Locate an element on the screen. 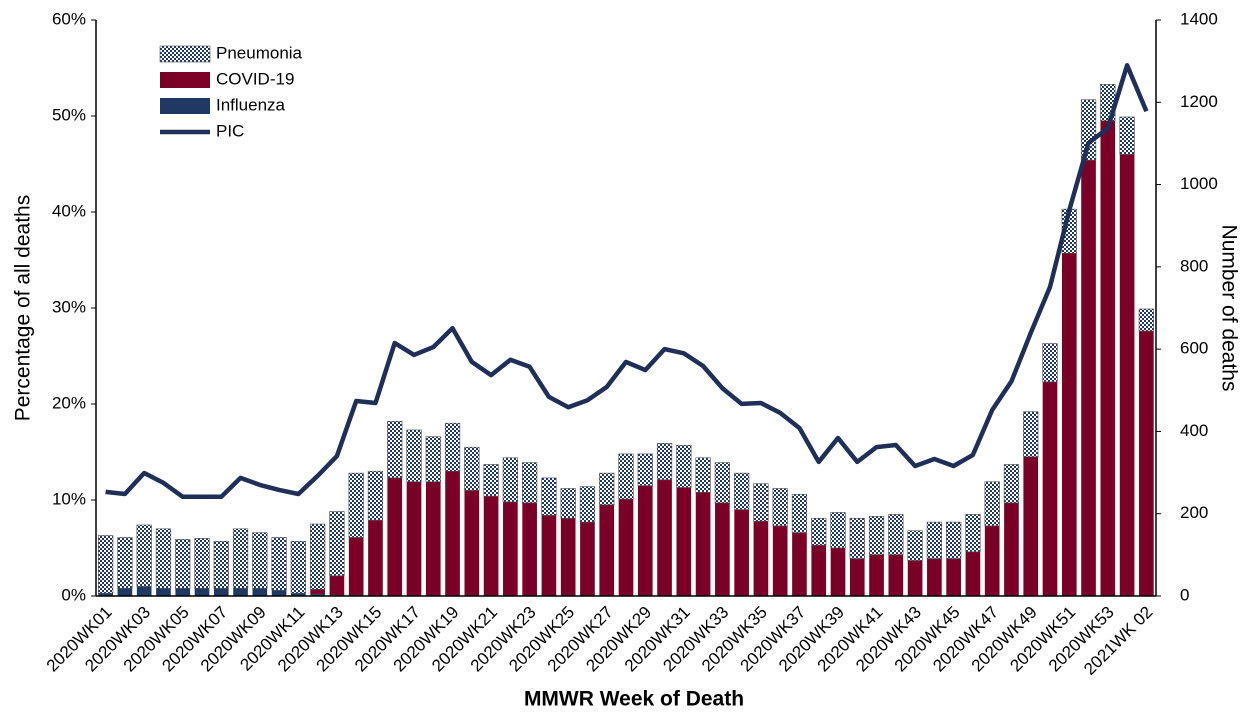 This screenshot has height=713, width=1245. y-tick-label: 0% is located at coordinates (73, 594).